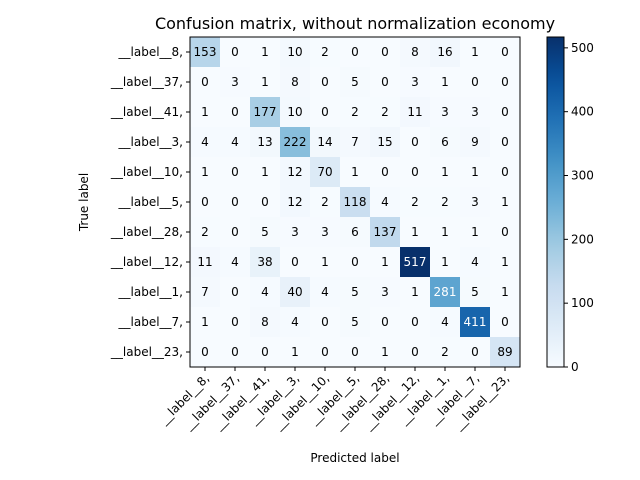  I want to click on cell-value-label: 9, so click(475, 142).